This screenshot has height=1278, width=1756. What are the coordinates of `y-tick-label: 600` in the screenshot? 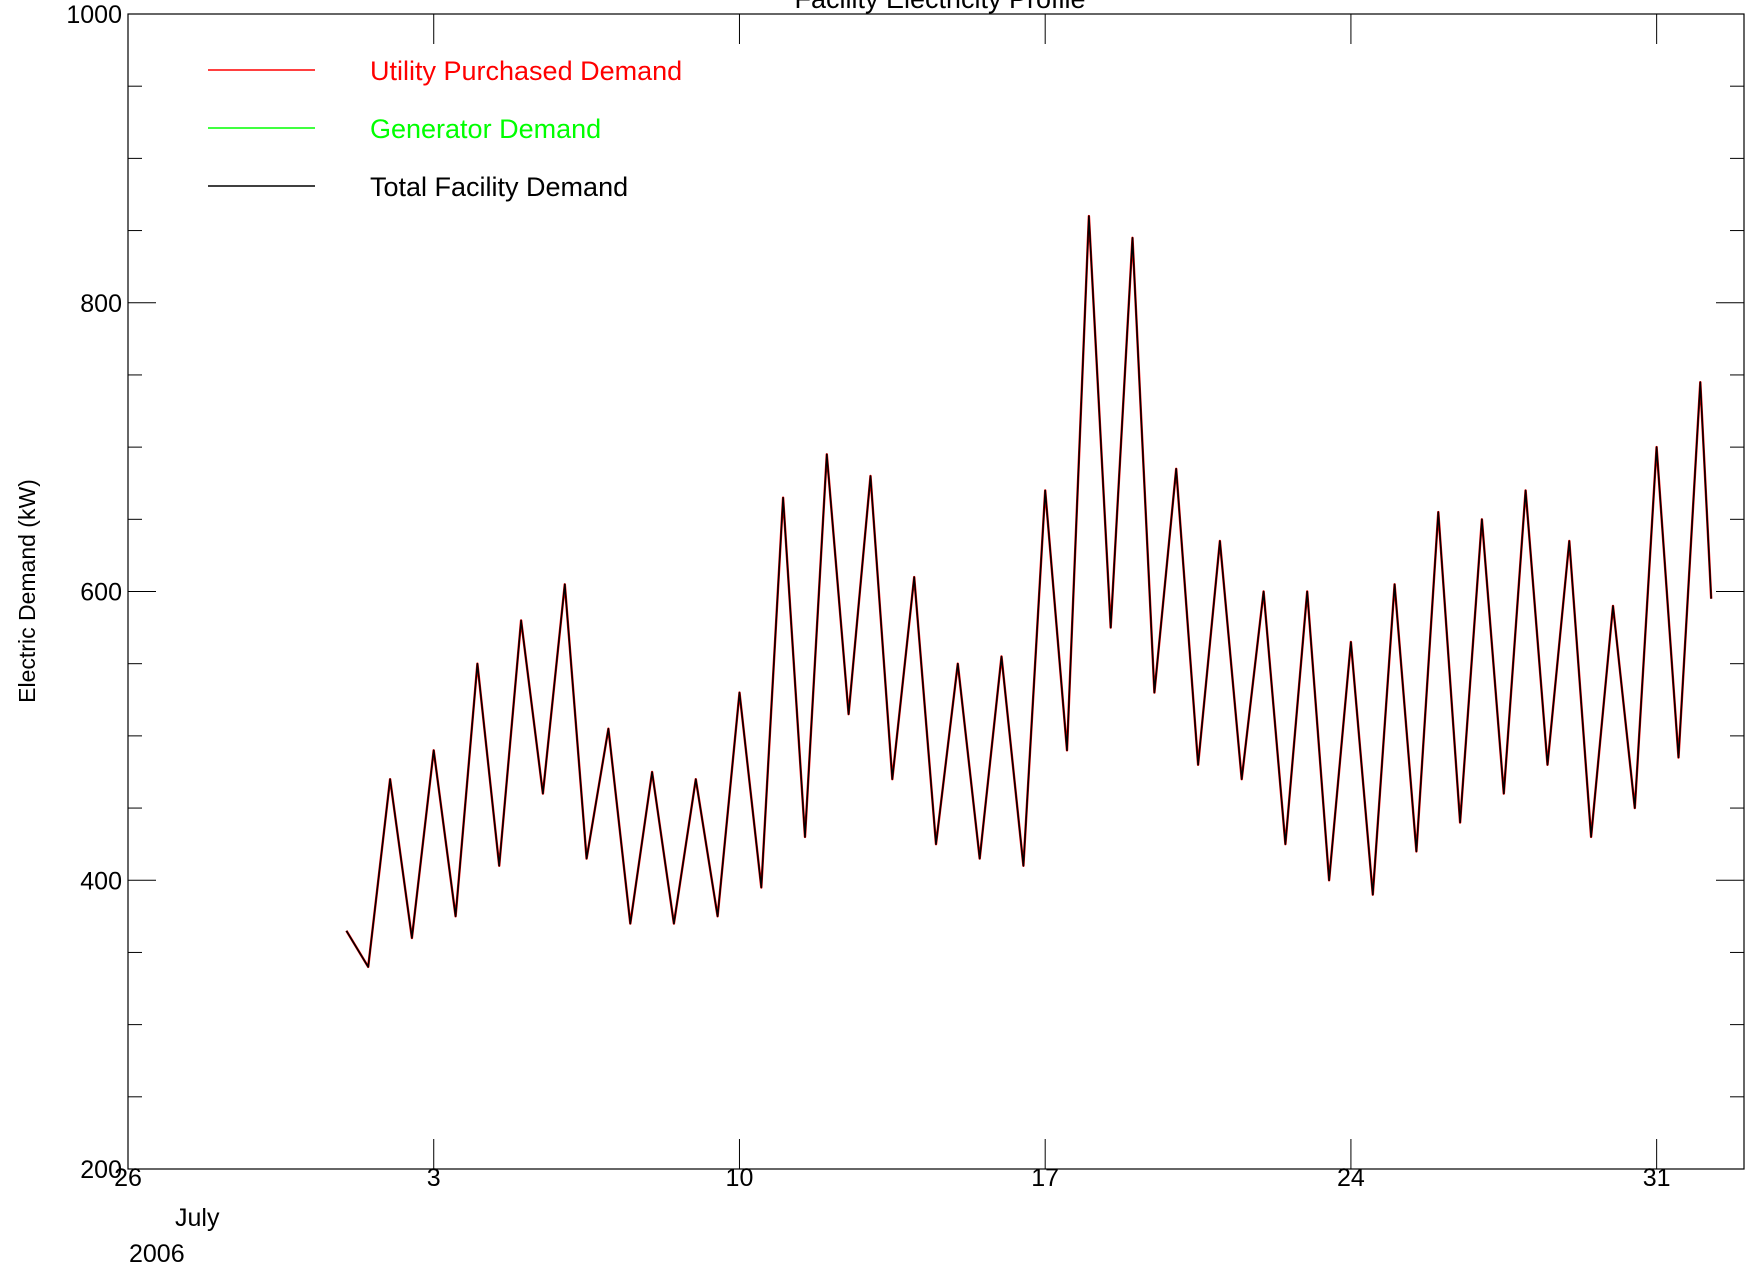 It's located at (101, 593).